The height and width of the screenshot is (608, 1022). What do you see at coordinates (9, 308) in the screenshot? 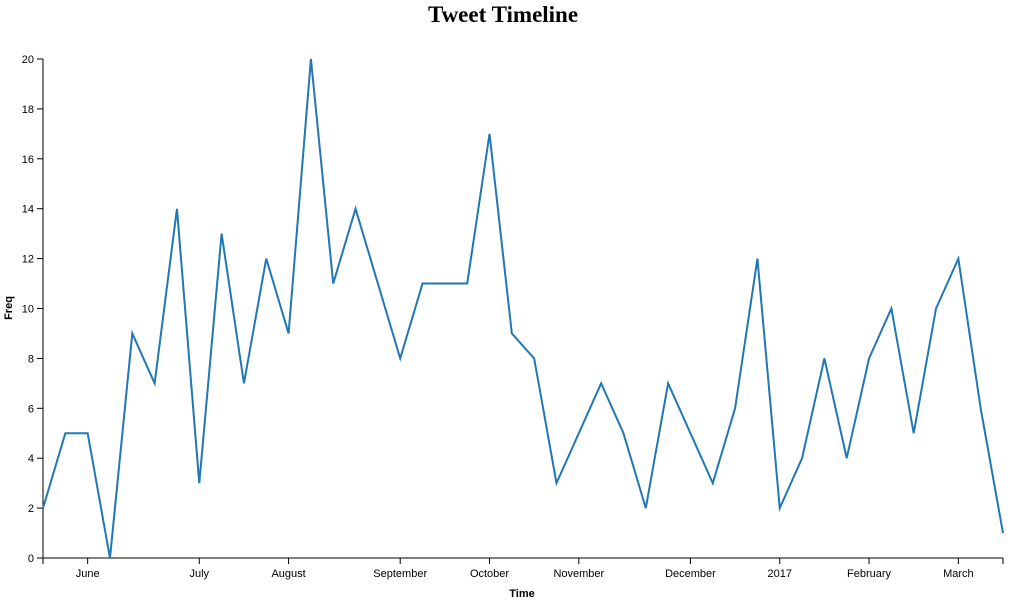
I see `y-axis-label: Freq` at bounding box center [9, 308].